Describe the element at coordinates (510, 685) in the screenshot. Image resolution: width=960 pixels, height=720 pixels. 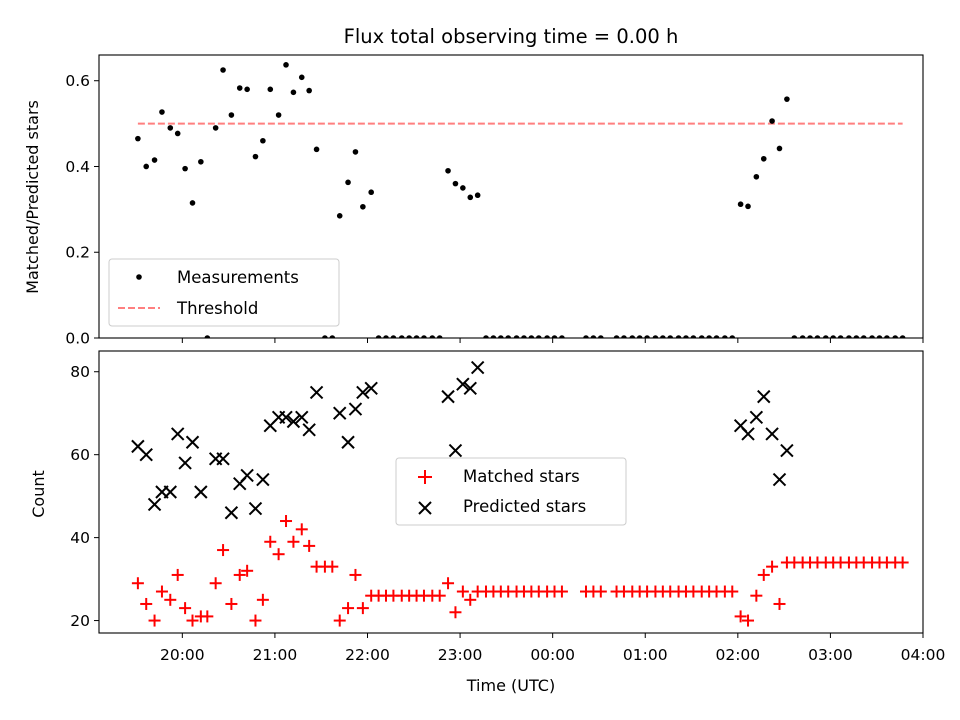
I see `x-axis-label: Time (UTC)` at that location.